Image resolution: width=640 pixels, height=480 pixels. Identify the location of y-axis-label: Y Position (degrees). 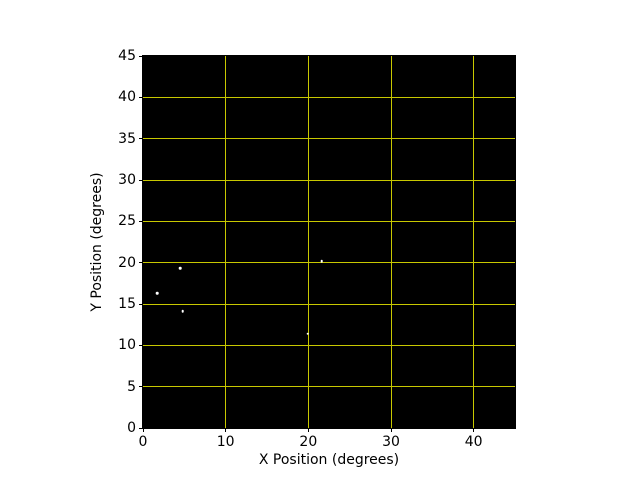
(97, 242).